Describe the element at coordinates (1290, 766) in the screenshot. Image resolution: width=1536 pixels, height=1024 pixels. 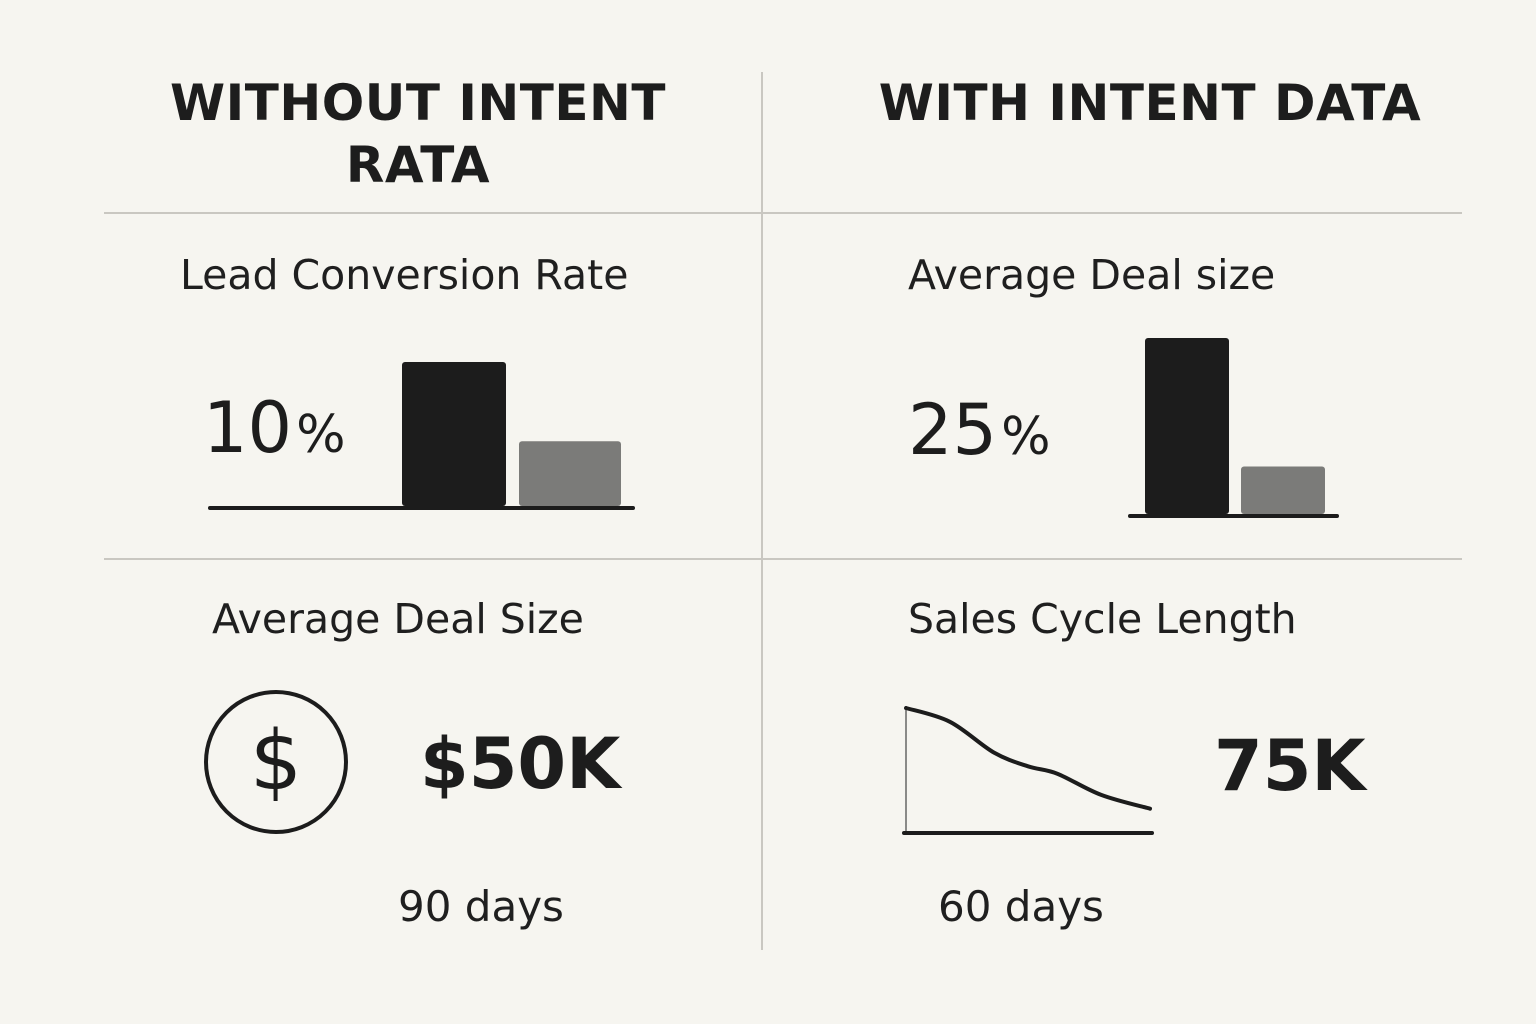
I see `sales-cycle-length-value: 75K` at that location.